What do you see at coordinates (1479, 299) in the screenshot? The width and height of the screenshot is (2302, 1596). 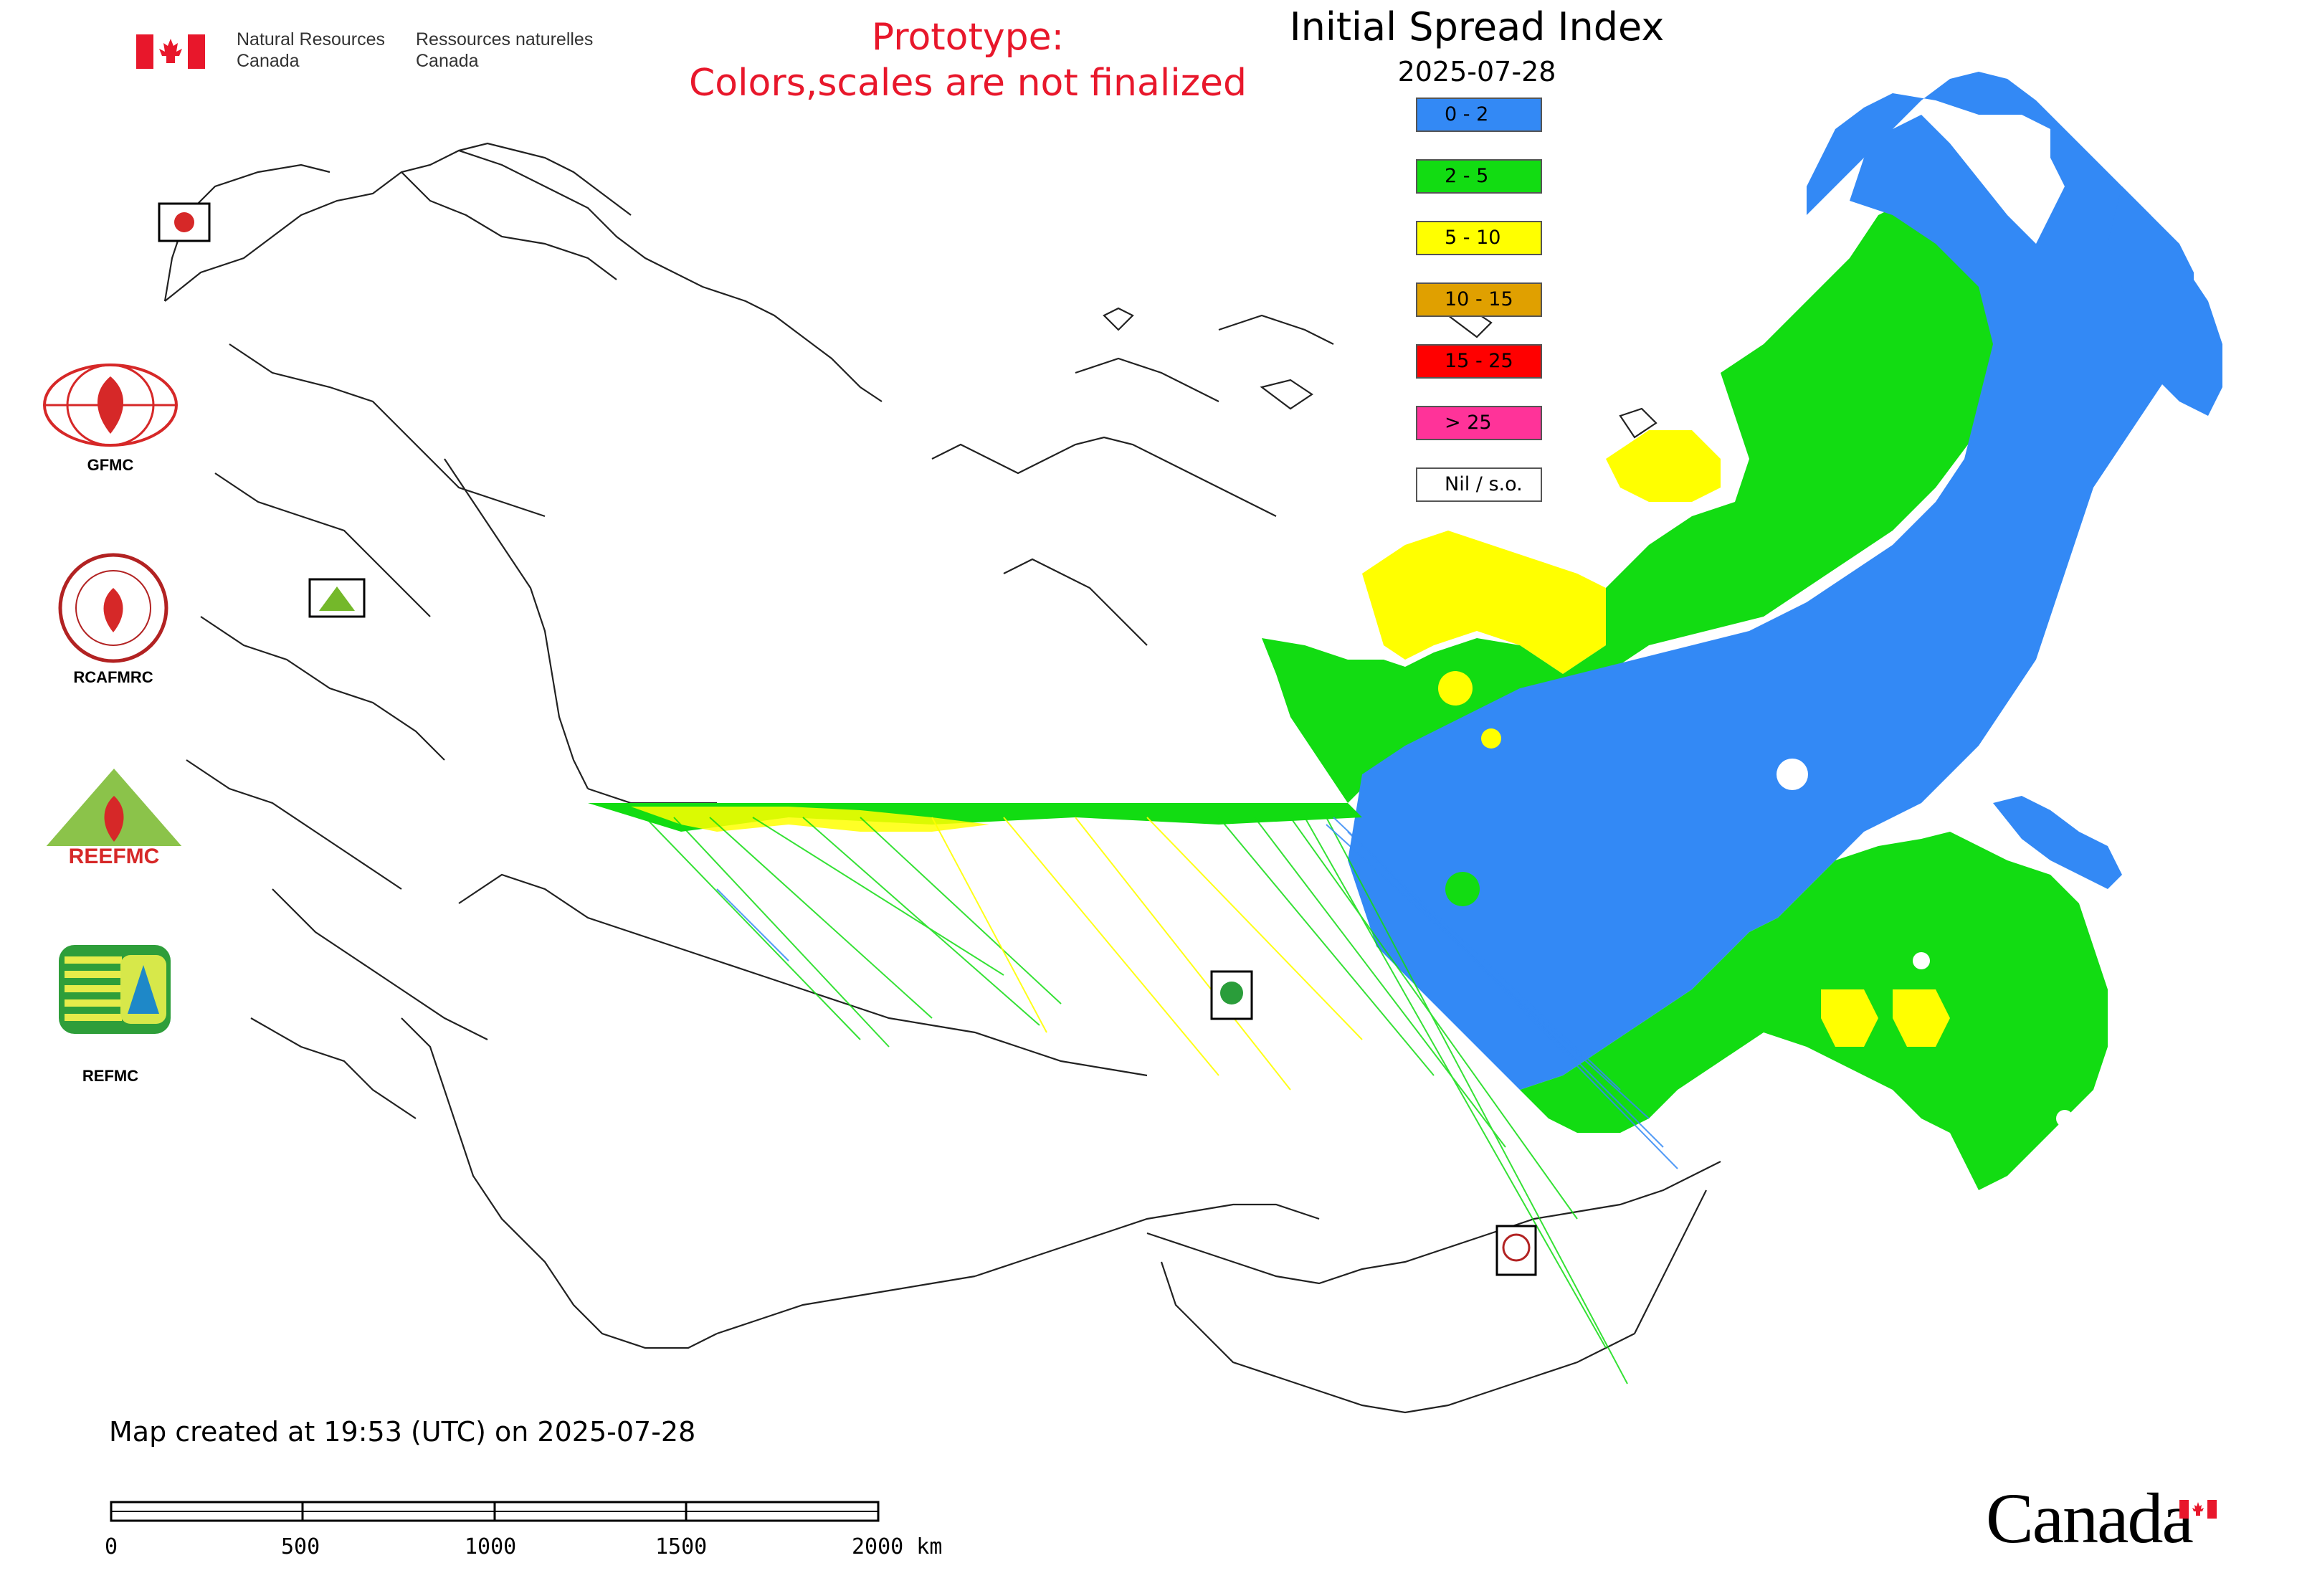 I see `legend-item-4: 10 - 15` at bounding box center [1479, 299].